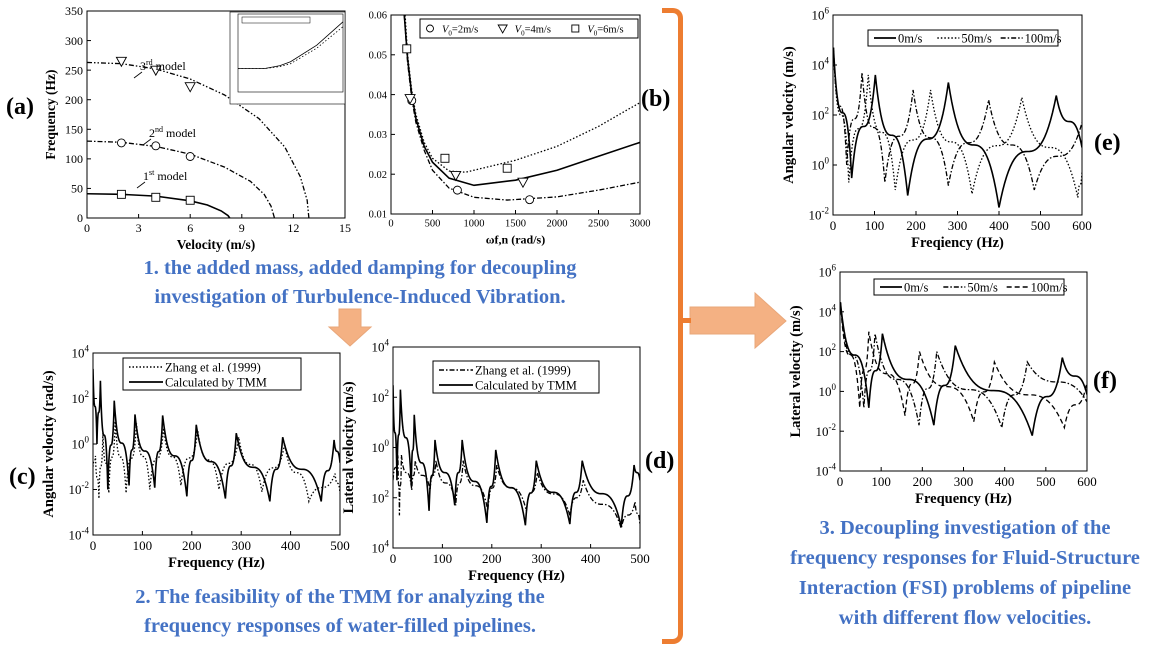  Describe the element at coordinates (242, 228) in the screenshot. I see `x-tick-label: 9` at that location.